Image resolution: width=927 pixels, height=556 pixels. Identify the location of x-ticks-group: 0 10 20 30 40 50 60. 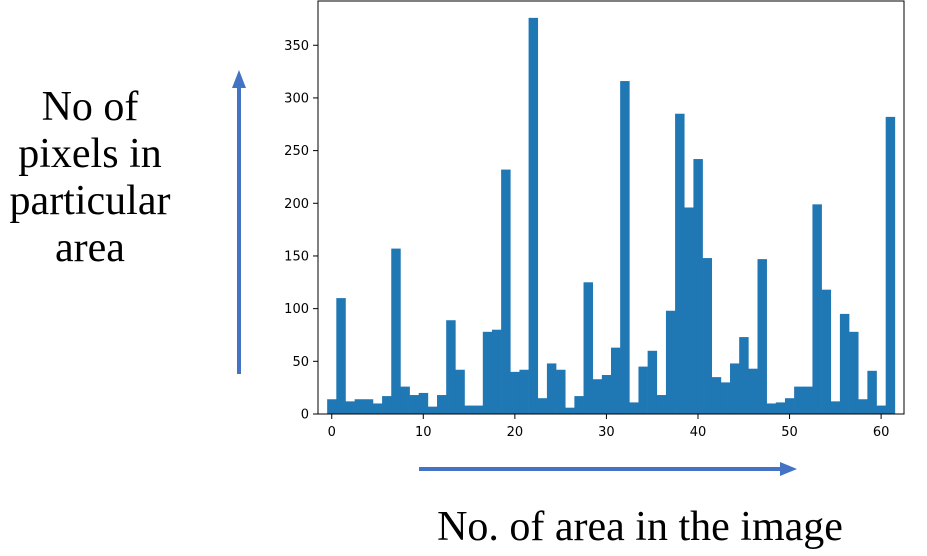
(609, 427).